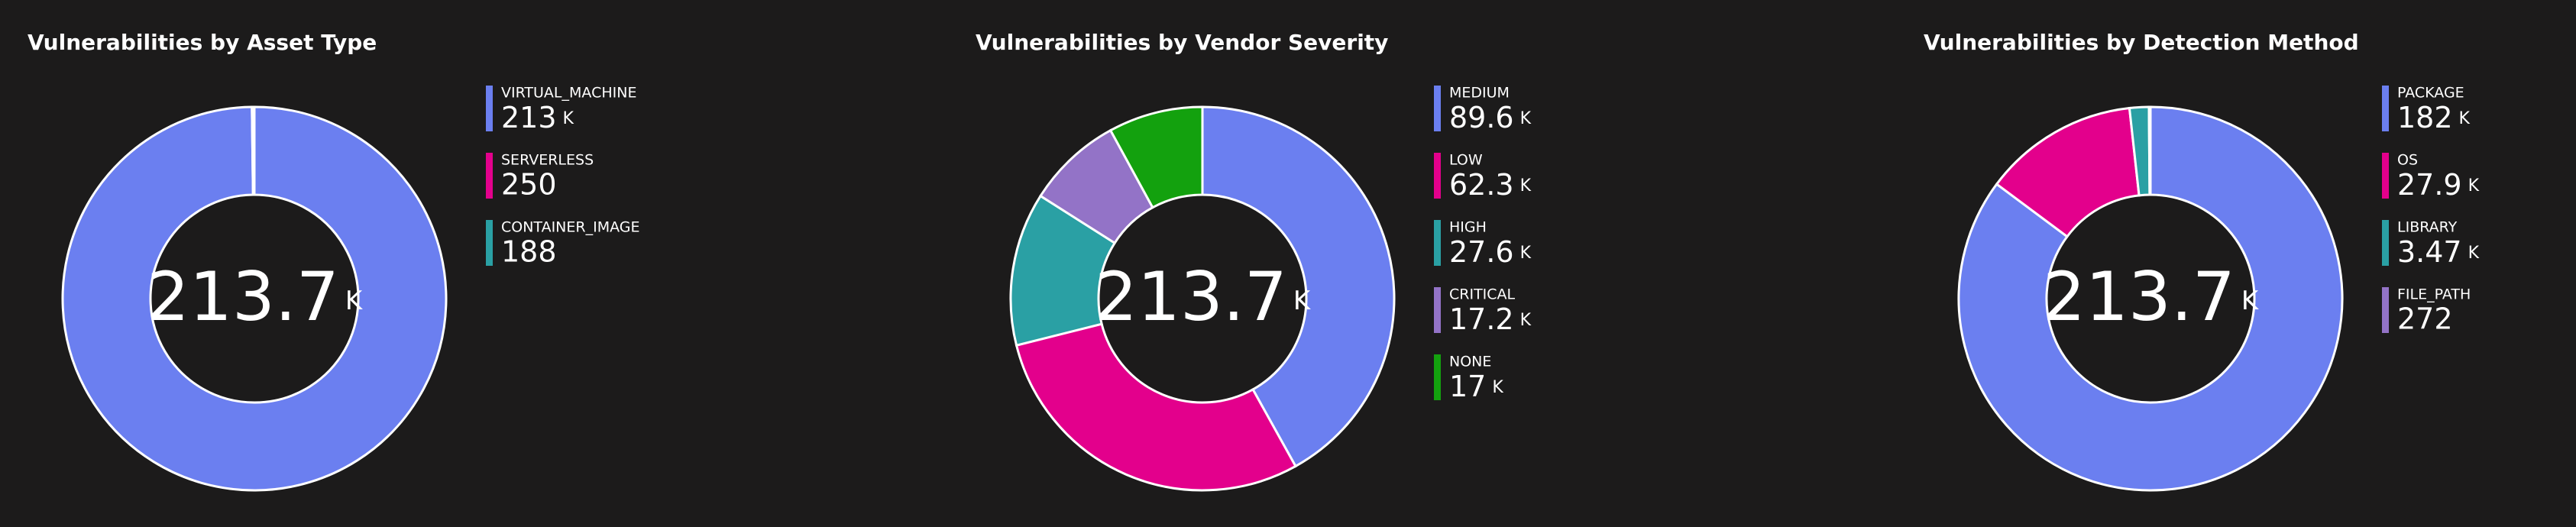 The height and width of the screenshot is (527, 2576). I want to click on widget-title: Vulnerabilities by Detection Method, so click(2141, 42).